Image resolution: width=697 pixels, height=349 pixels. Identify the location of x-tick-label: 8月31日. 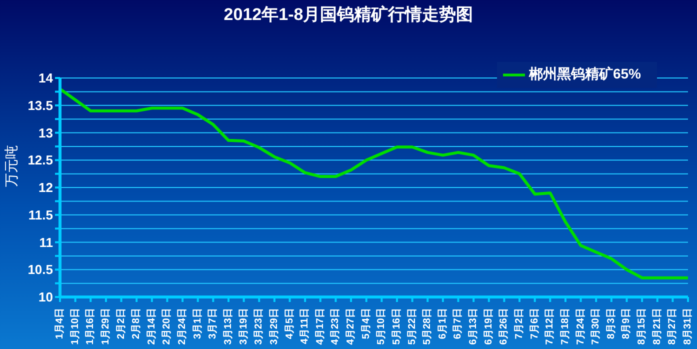
(688, 326).